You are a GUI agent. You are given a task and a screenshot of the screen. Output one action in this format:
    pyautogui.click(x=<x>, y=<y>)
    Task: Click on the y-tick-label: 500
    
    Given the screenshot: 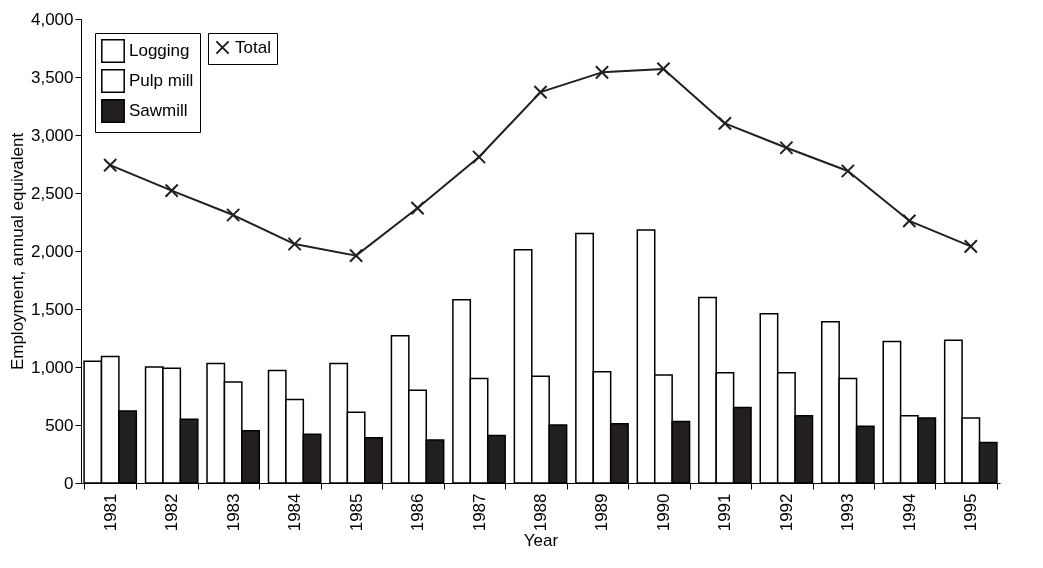 What is the action you would take?
    pyautogui.click(x=59, y=425)
    